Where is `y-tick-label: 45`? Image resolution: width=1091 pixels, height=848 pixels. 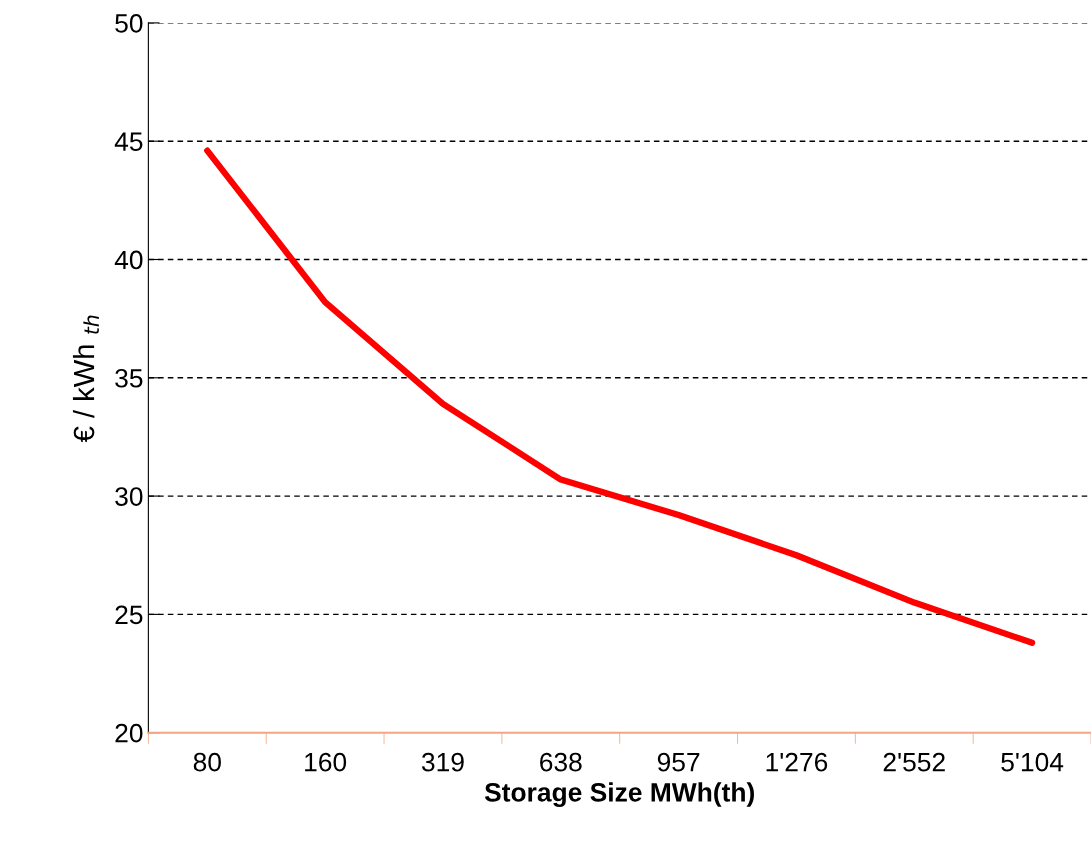 y-tick-label: 45 is located at coordinates (128, 142).